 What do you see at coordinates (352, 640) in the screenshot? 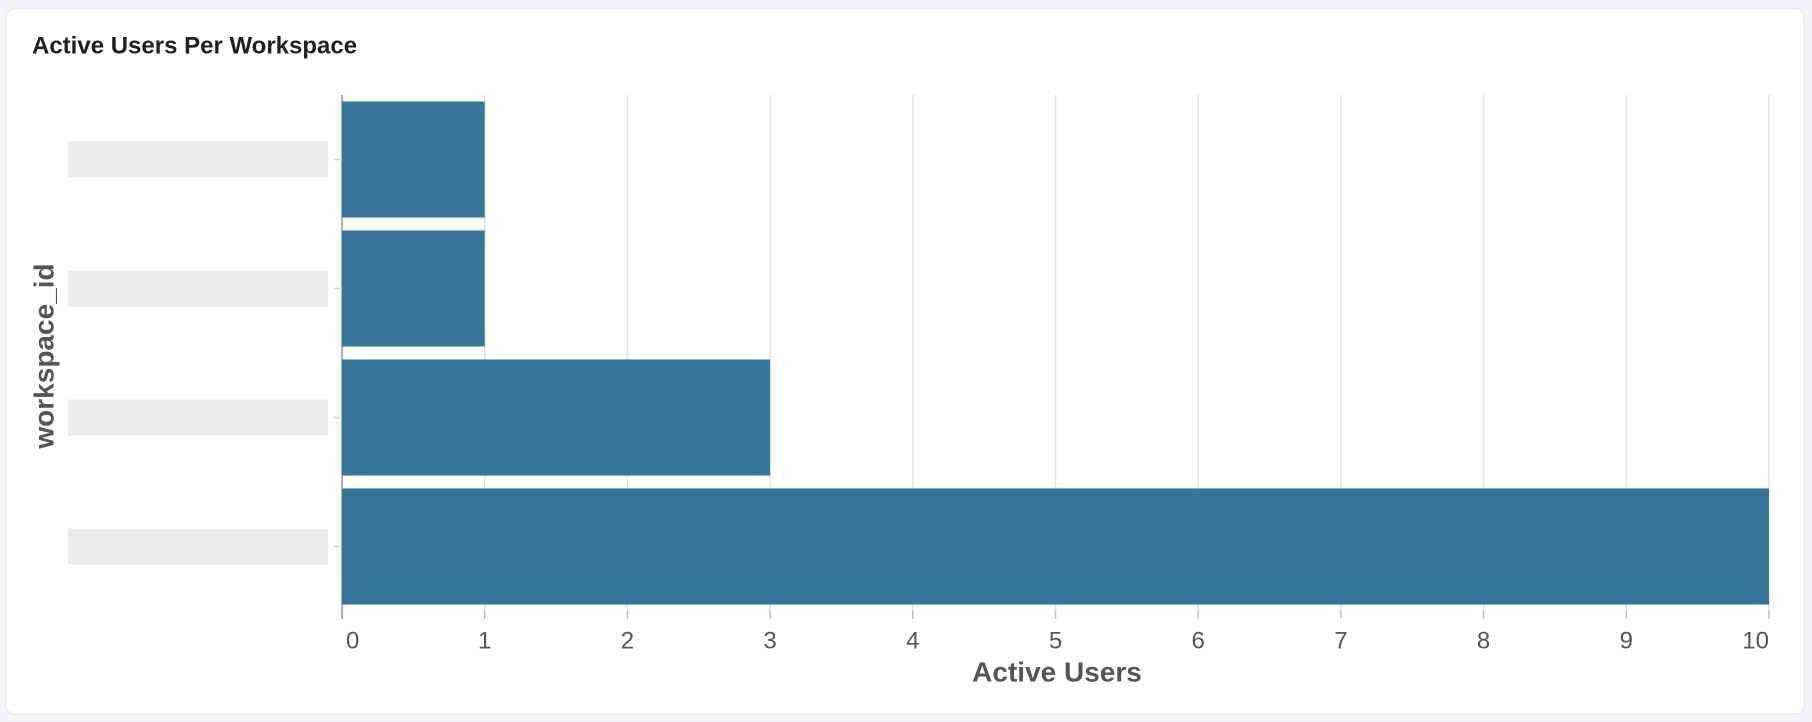
I see `x-tick-label: 0` at bounding box center [352, 640].